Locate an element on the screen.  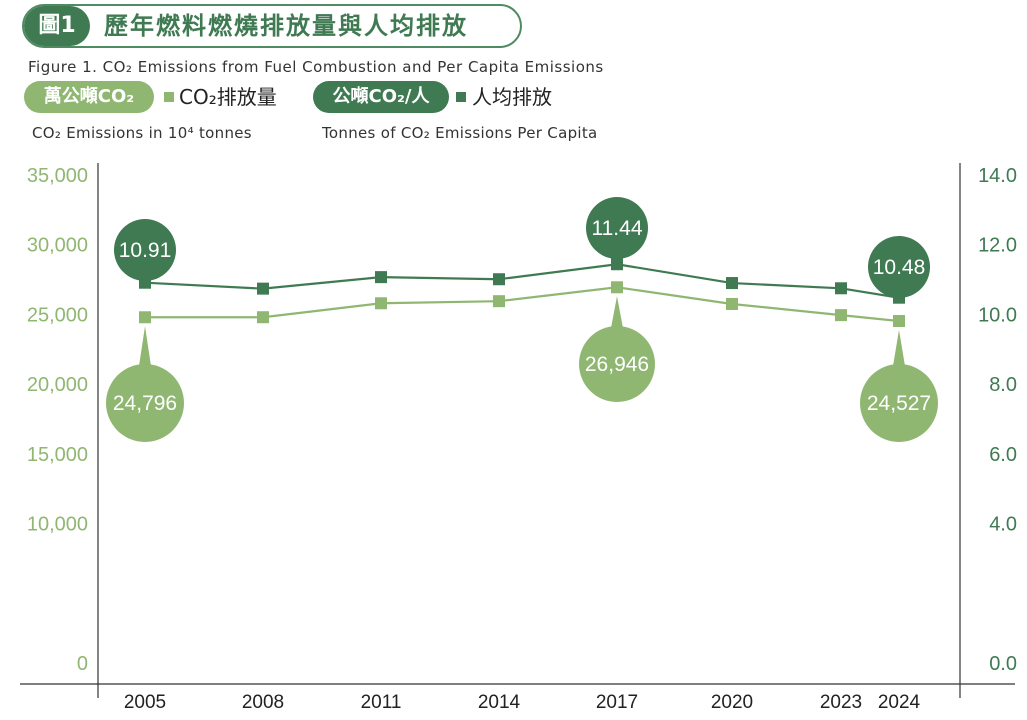
legend-unit-emissions: 萬公噸CO₂ is located at coordinates (89, 97).